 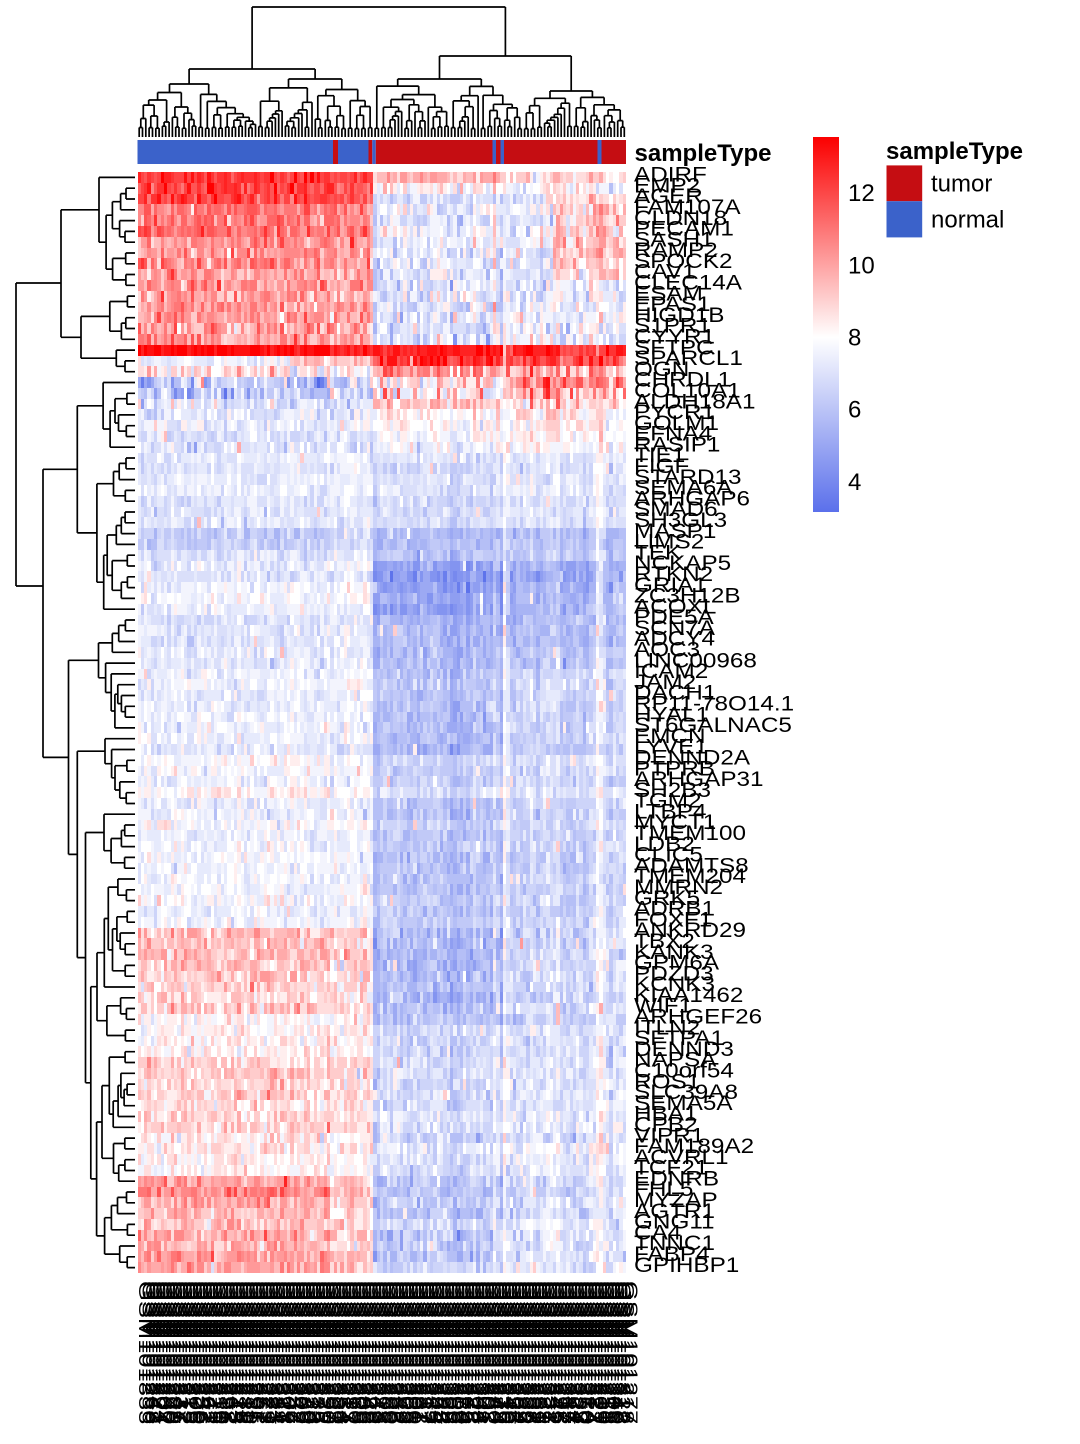 I want to click on svg-text: TEK, so click(x=657, y=552).